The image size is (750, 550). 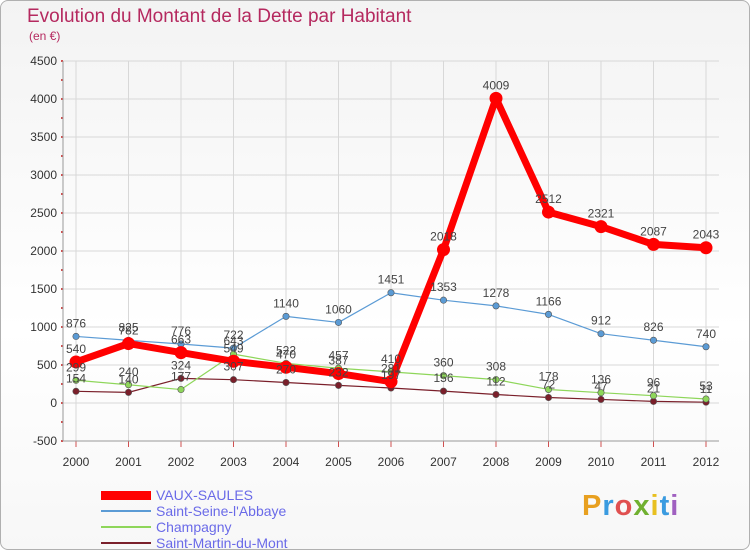 What do you see at coordinates (443, 287) in the screenshot?
I see `data-label: 1353` at bounding box center [443, 287].